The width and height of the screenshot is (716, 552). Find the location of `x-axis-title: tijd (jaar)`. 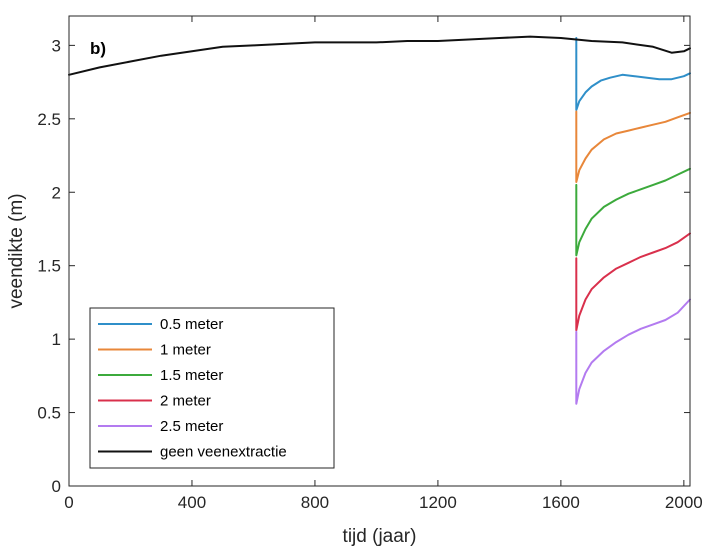

x-axis-title: tijd (jaar) is located at coordinates (380, 536).